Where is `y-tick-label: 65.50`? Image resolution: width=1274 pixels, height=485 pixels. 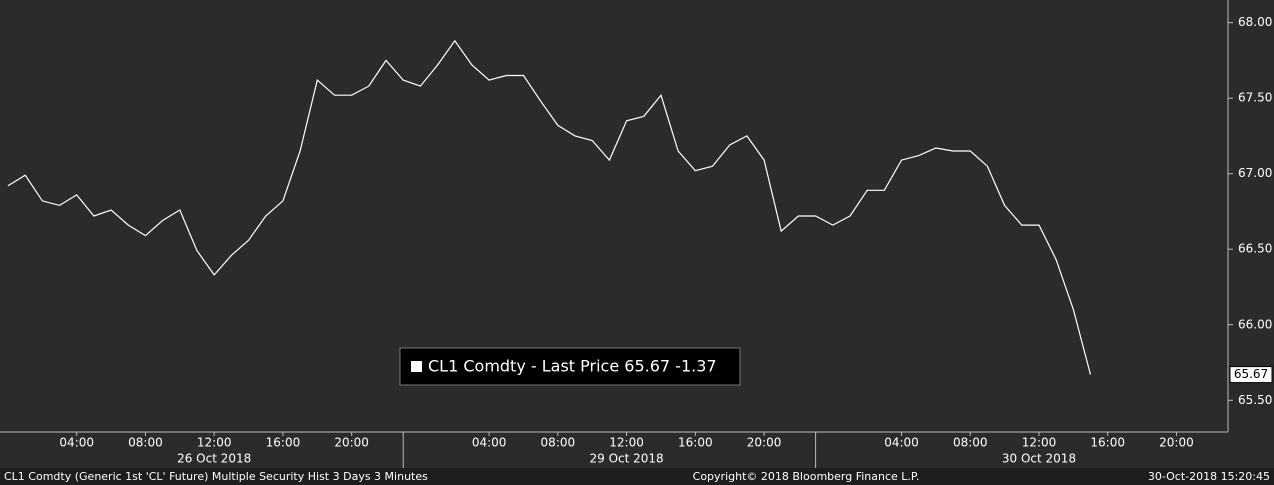
y-tick-label: 65.50 is located at coordinates (1255, 400).